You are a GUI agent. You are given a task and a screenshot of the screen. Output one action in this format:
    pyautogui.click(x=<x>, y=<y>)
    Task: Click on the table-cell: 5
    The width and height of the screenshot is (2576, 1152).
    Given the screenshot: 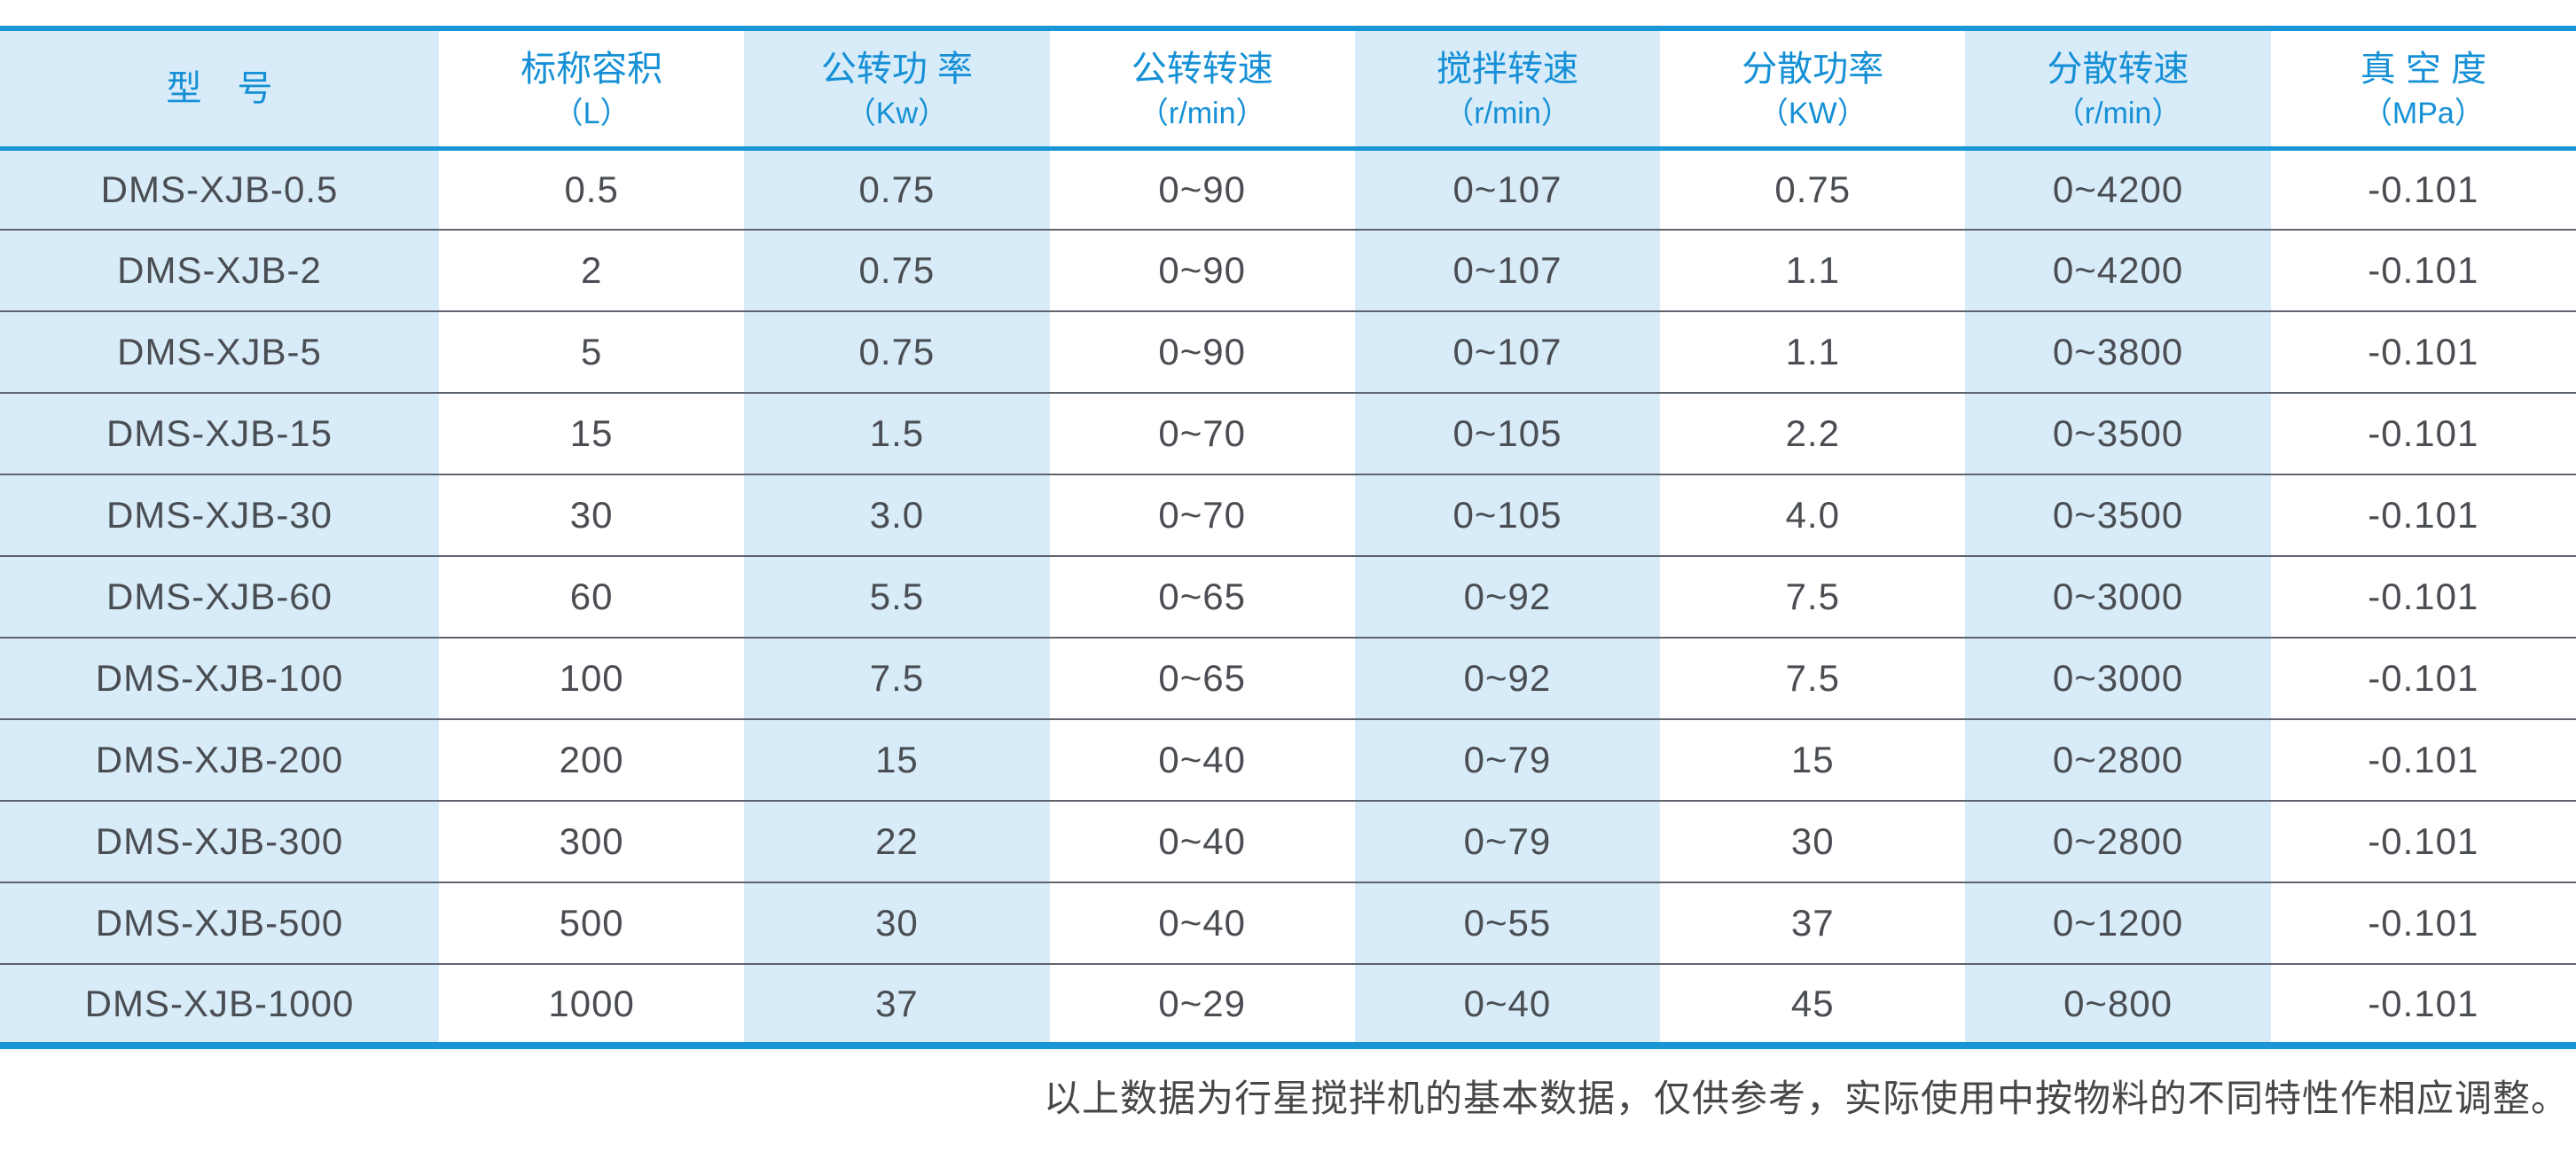 What is the action you would take?
    pyautogui.click(x=592, y=352)
    